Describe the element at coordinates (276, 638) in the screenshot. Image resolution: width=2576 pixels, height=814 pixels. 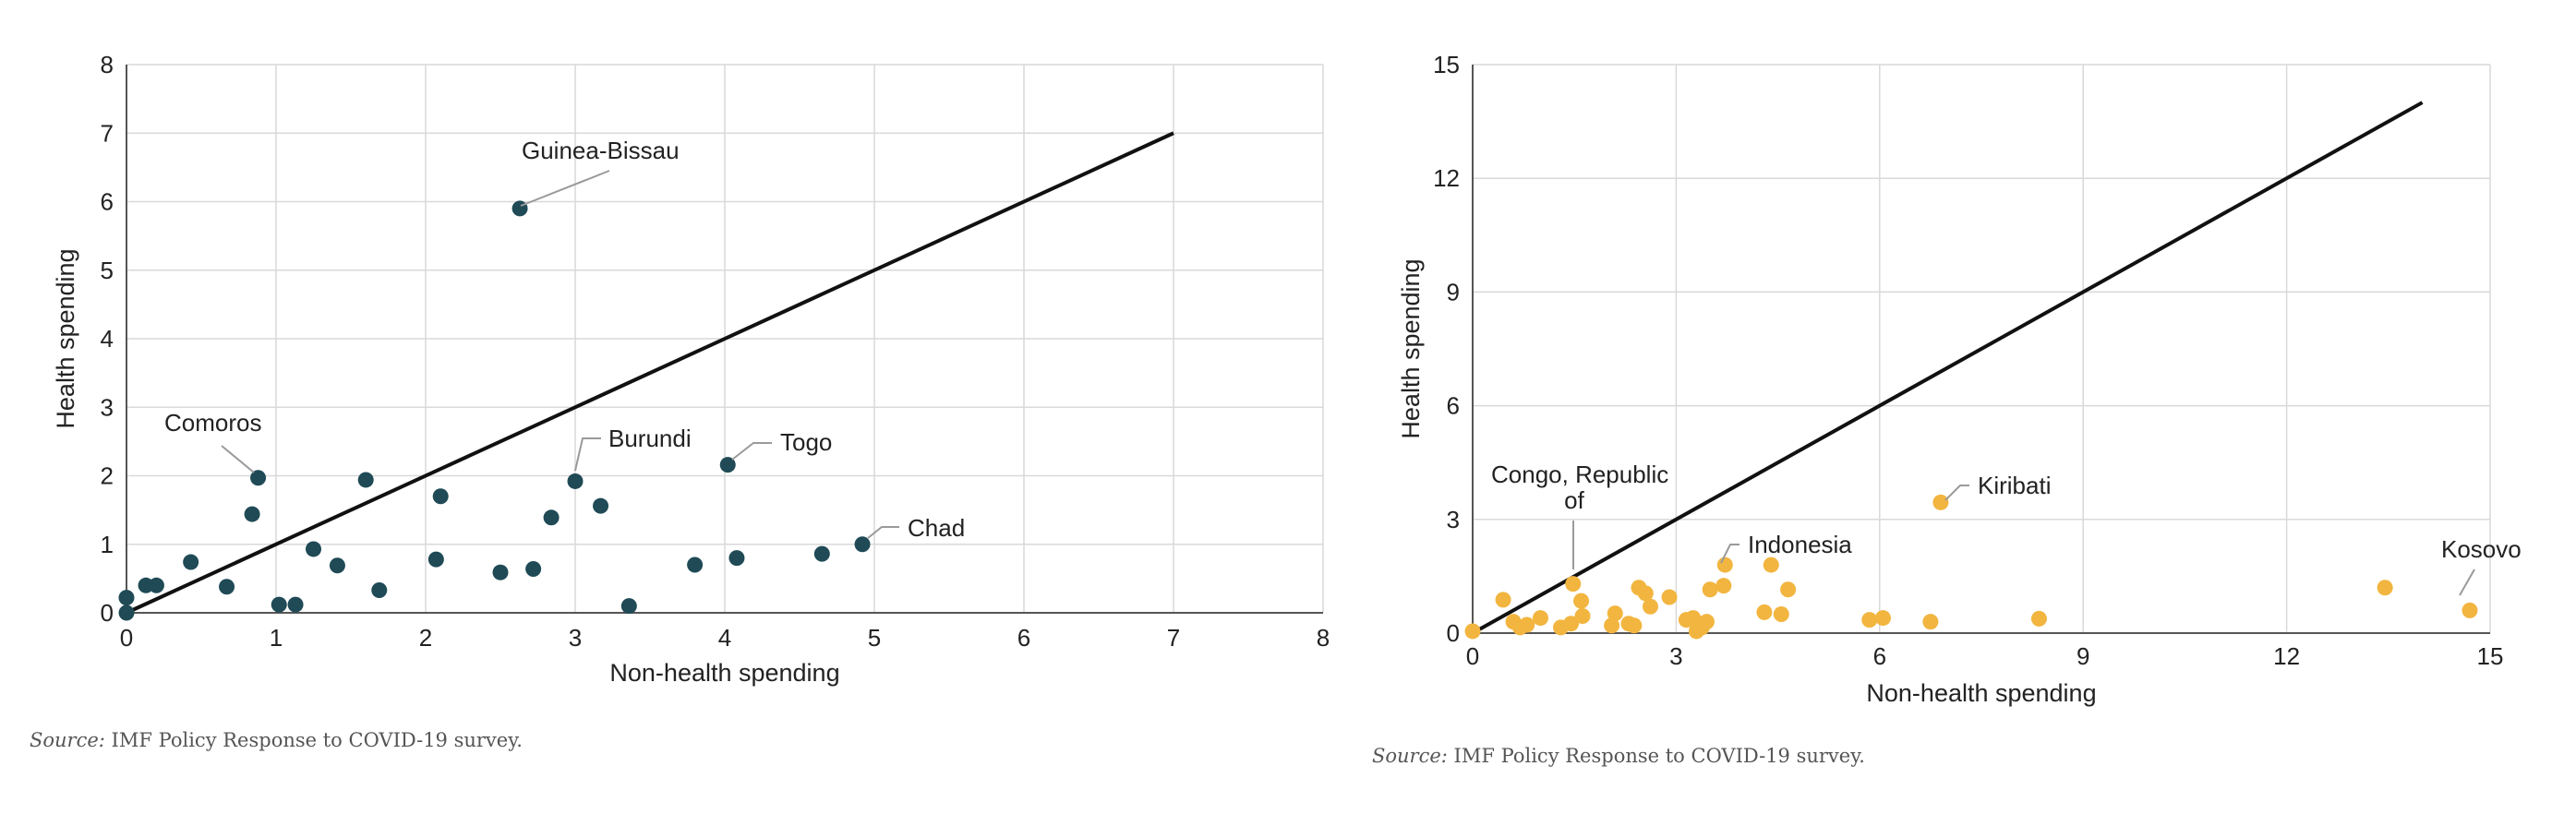
I see `x-tick-label: 1` at that location.